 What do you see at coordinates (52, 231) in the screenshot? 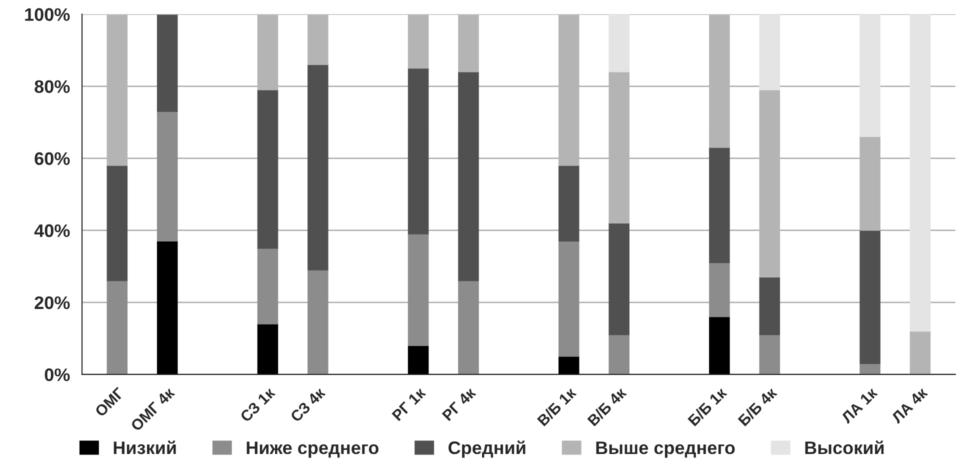
I see `y-tick-label: 40%` at bounding box center [52, 231].